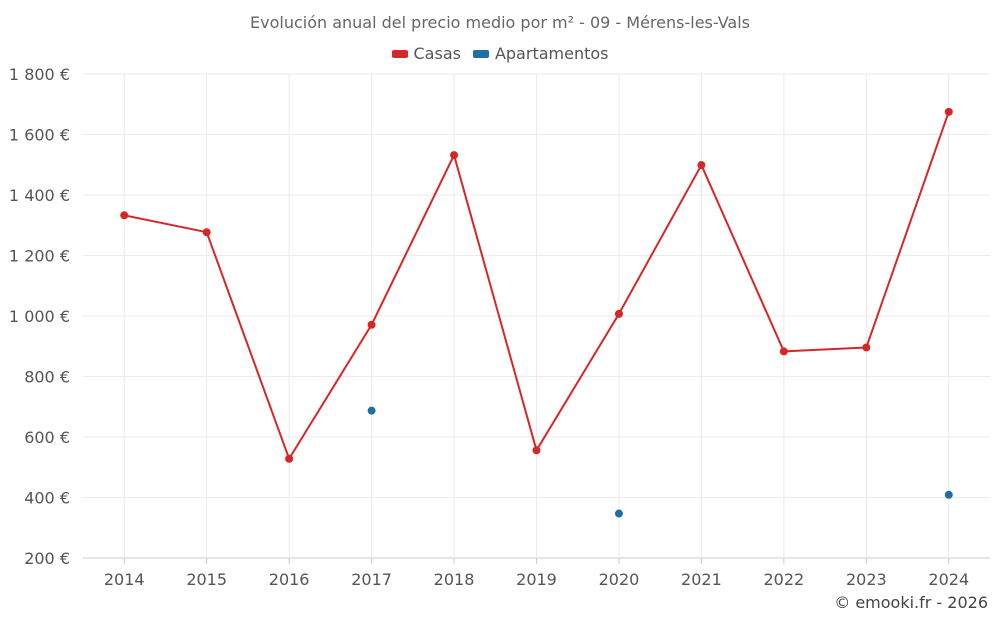  What do you see at coordinates (47, 437) in the screenshot?
I see `y-tick-label: 600 €` at bounding box center [47, 437].